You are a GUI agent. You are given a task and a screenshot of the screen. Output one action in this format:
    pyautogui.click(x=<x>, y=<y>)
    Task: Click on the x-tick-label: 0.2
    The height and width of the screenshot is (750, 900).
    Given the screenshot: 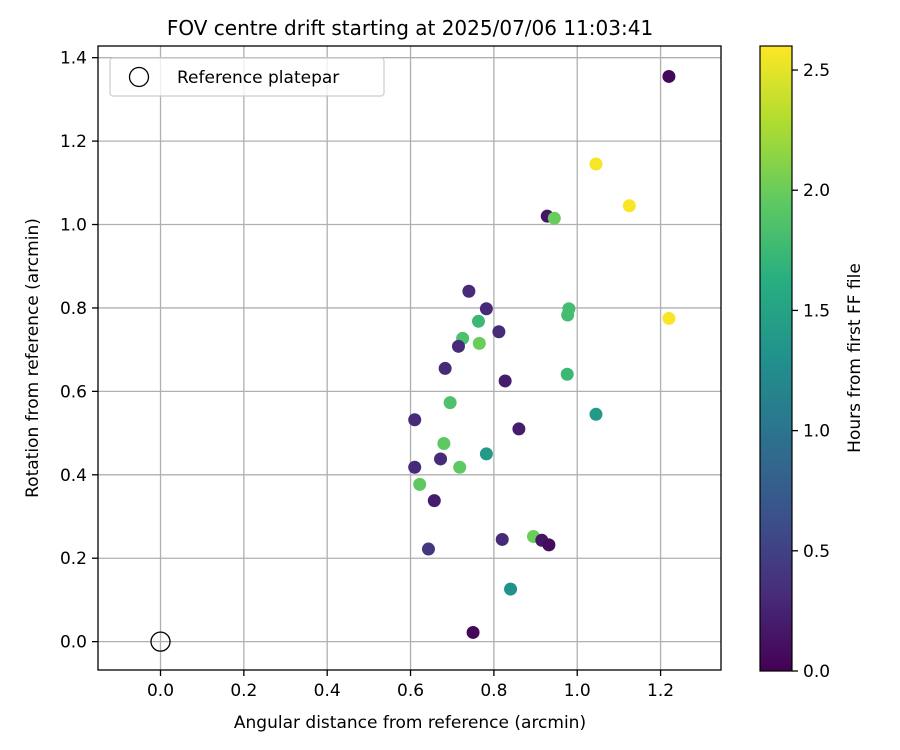 What is the action you would take?
    pyautogui.click(x=243, y=691)
    